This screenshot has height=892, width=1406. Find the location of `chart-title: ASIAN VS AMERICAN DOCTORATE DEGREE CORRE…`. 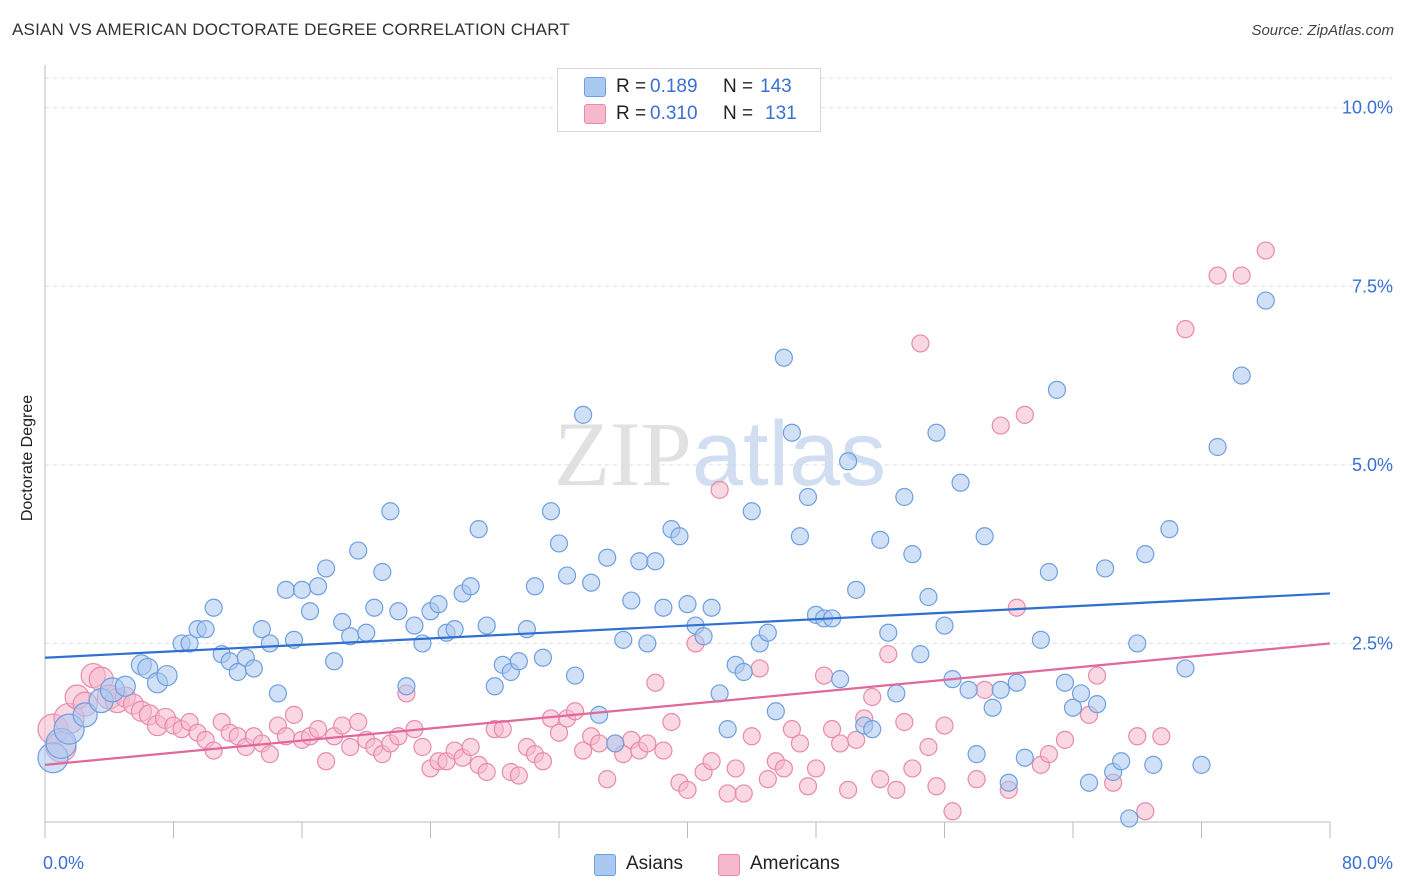

chart-title: ASIAN VS AMERICAN DOCTORATE DEGREE CORRE… is located at coordinates (291, 29).